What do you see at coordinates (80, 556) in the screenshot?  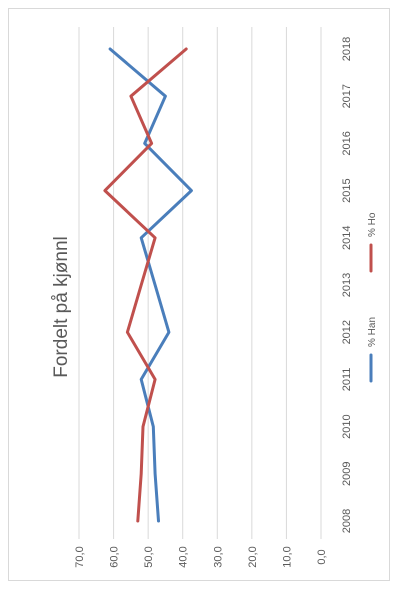 I see `y-tick-label: 70,0` at bounding box center [80, 556].